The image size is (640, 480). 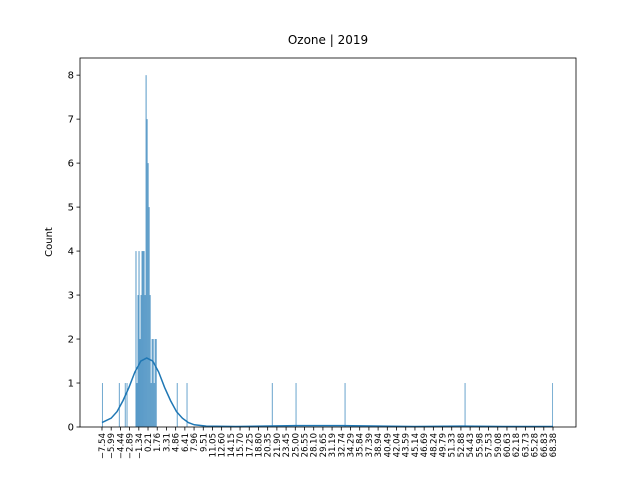 I want to click on x-tick-label: 55.98, so click(x=480, y=445).